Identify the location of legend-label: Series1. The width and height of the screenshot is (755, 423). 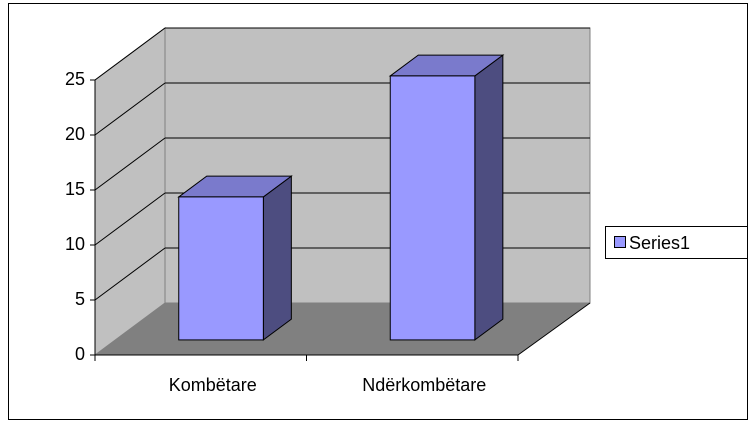
(659, 243).